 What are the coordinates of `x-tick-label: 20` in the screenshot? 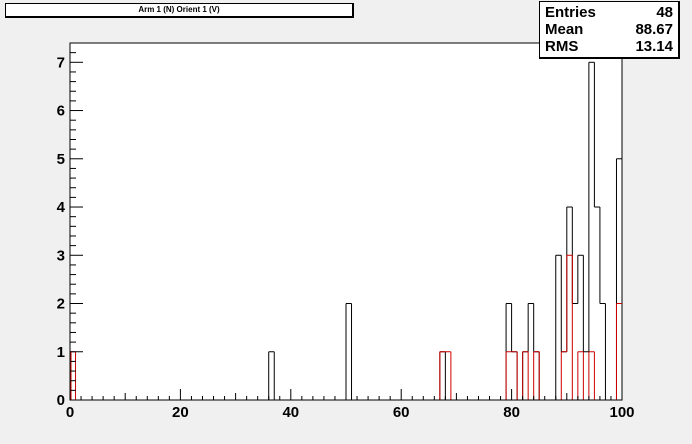 It's located at (180, 412).